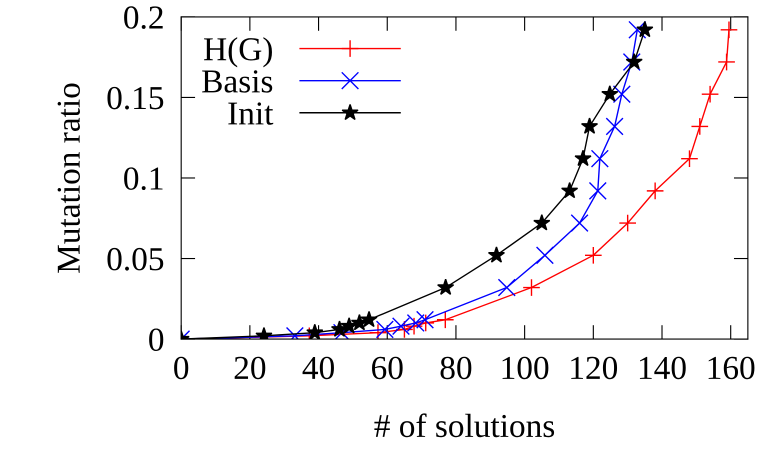  I want to click on x-tick-label: 120, so click(594, 368).